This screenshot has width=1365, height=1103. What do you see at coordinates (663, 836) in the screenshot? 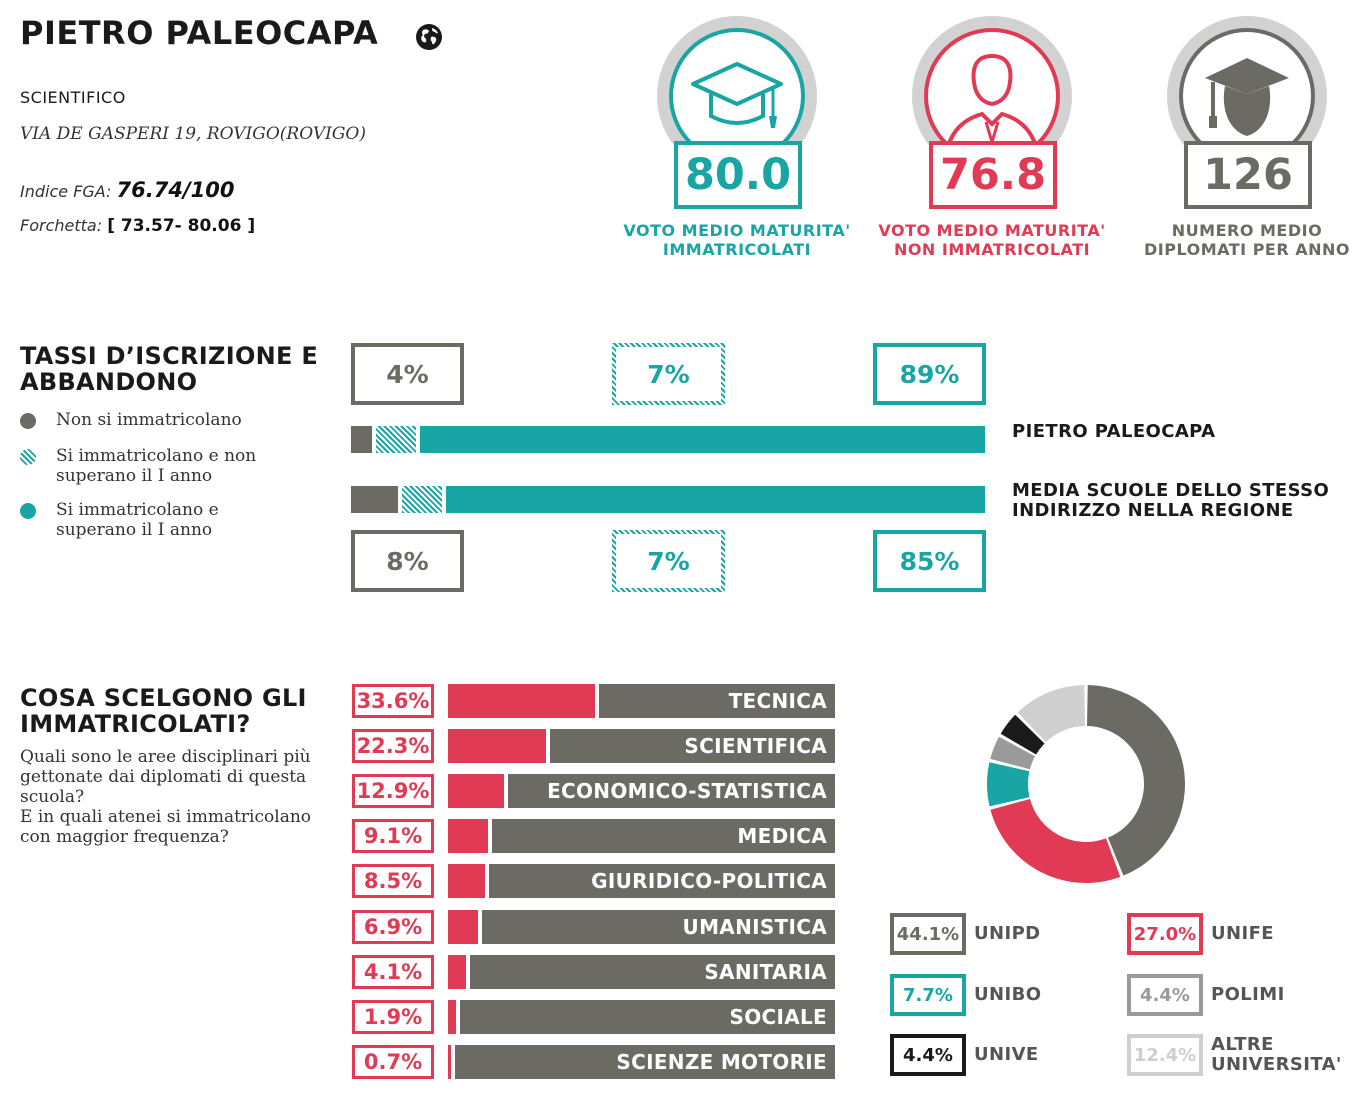
I see `area-bar-rest: MEDICA` at bounding box center [663, 836].